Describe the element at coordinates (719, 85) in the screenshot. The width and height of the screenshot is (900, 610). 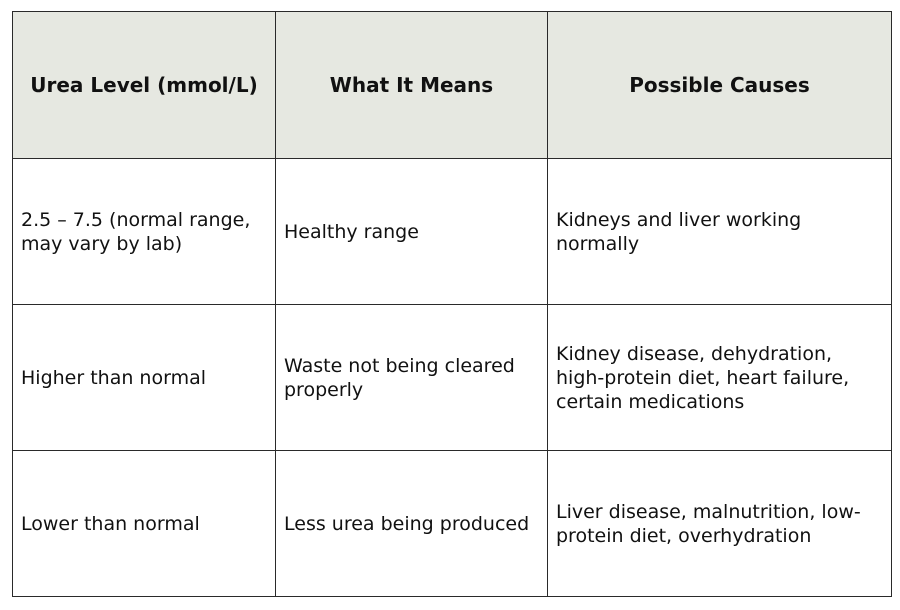
I see `header-possible-causes: Possible Causes` at that location.